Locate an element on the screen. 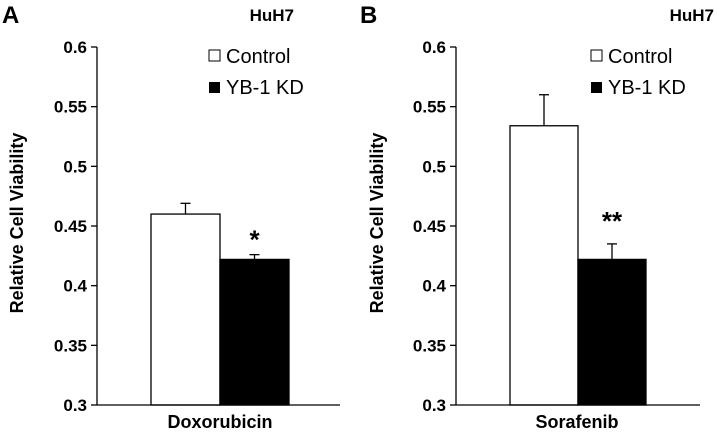 The image size is (718, 434). panel-b-y-tick-label: 0.35 is located at coordinates (429, 345).